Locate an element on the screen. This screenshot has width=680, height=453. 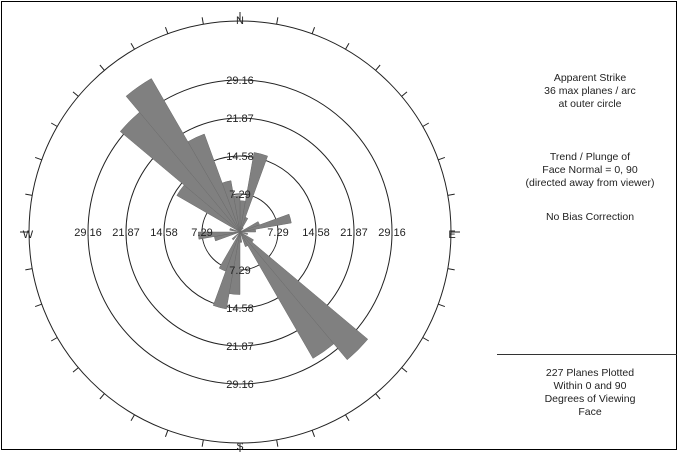
legend-footer-line-2: Within 0 and 90 is located at coordinates (590, 386).